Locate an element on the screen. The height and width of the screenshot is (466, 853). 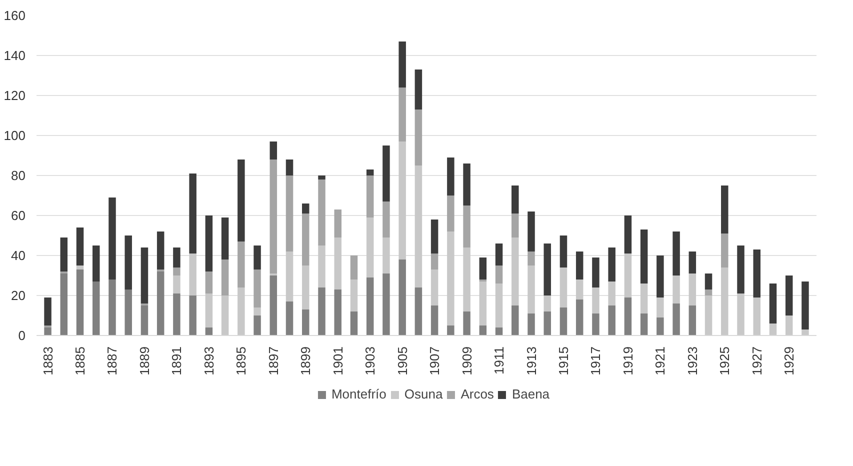
x-tick-label: 1887 is located at coordinates (112, 361).